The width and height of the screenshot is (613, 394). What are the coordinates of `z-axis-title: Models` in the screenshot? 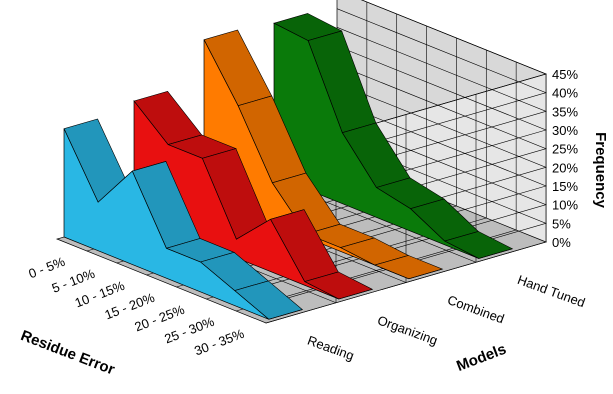 It's located at (481, 358).